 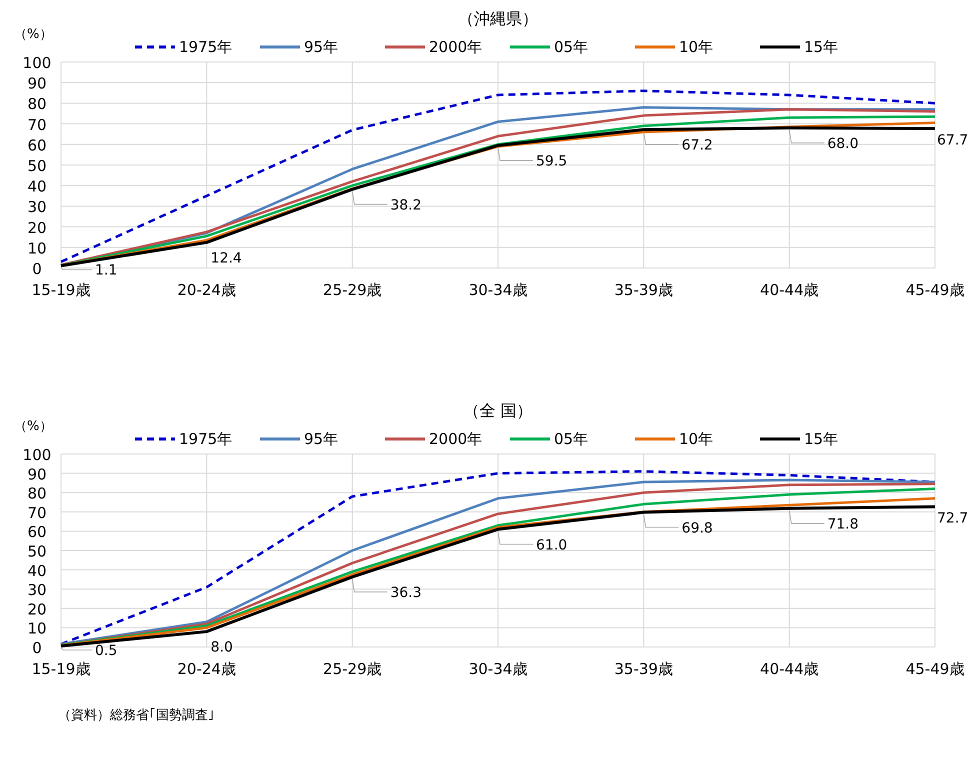 What do you see at coordinates (697, 146) in the screenshot?
I see `data-label: 67.2` at bounding box center [697, 146].